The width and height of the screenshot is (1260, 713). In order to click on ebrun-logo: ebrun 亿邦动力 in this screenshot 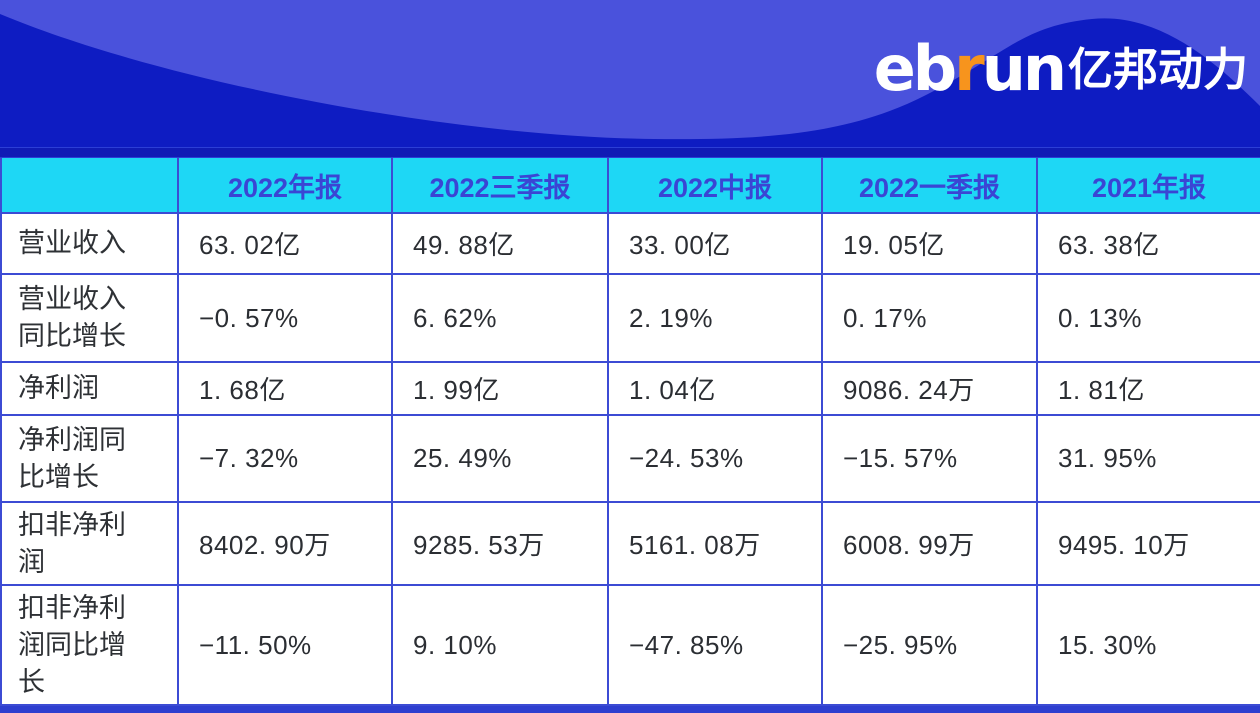, I will do `click(1061, 69)`.